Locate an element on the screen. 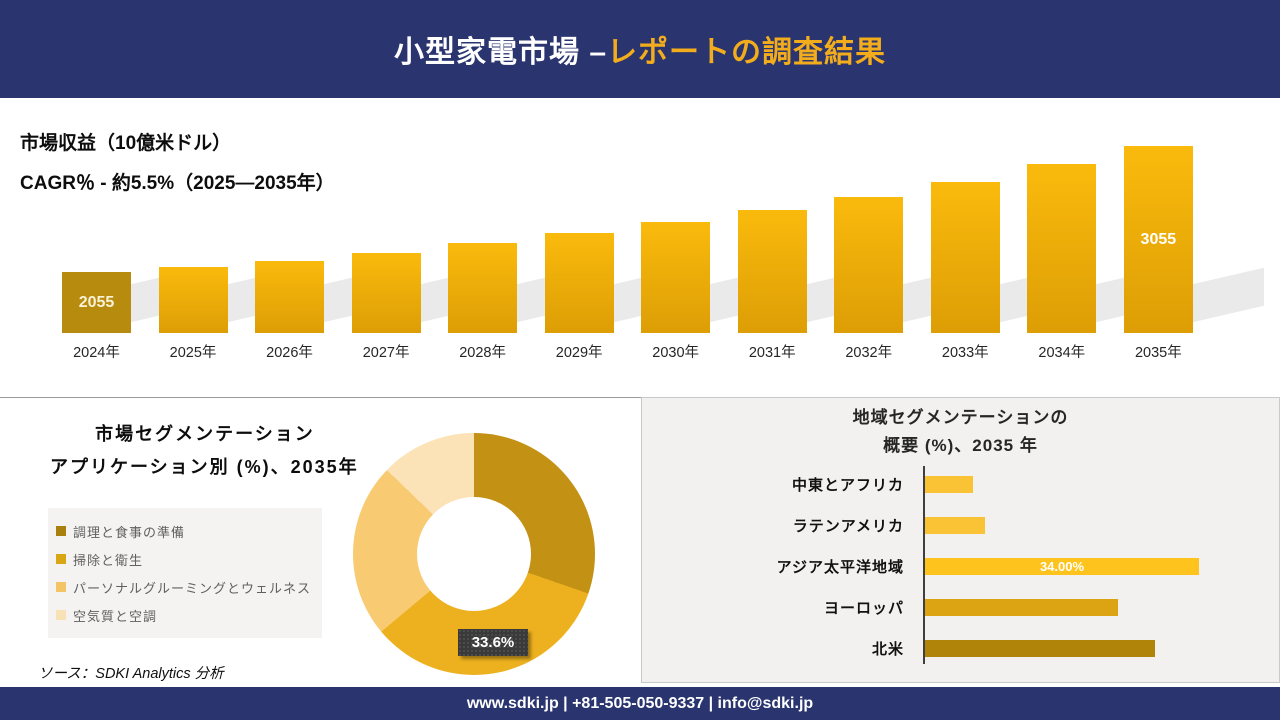 This screenshot has width=1280, height=720. revenue-bar-2032年 is located at coordinates (869, 265).